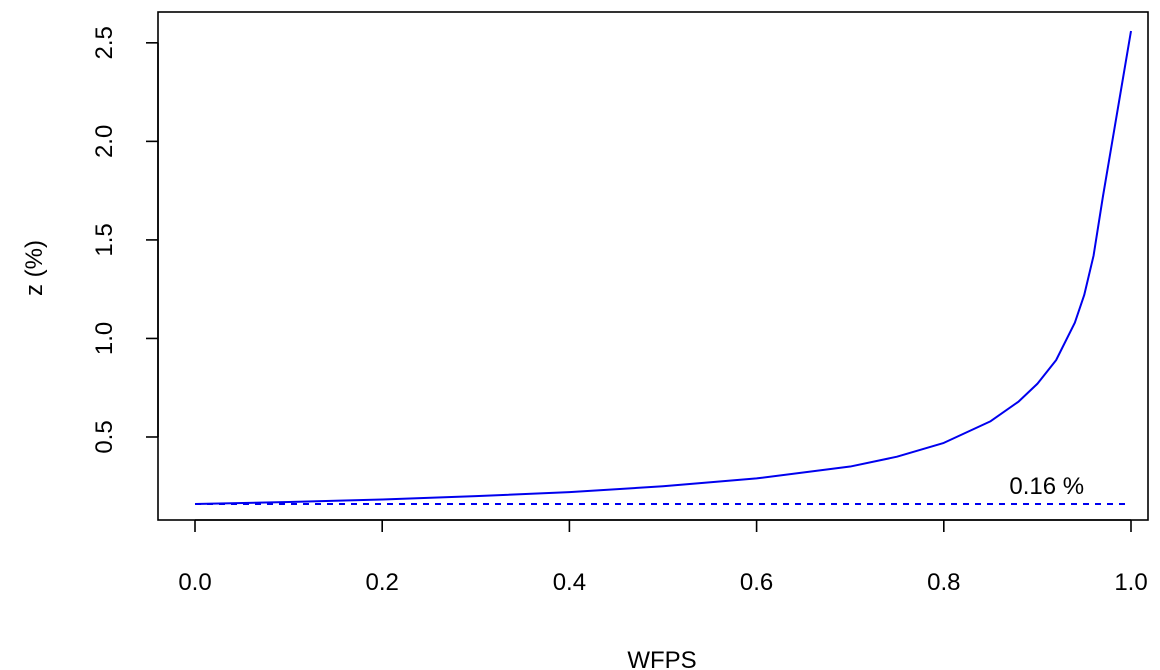 Image resolution: width=1160 pixels, height=670 pixels. What do you see at coordinates (104, 141) in the screenshot?
I see `y-tick-label: 2.0` at bounding box center [104, 141].